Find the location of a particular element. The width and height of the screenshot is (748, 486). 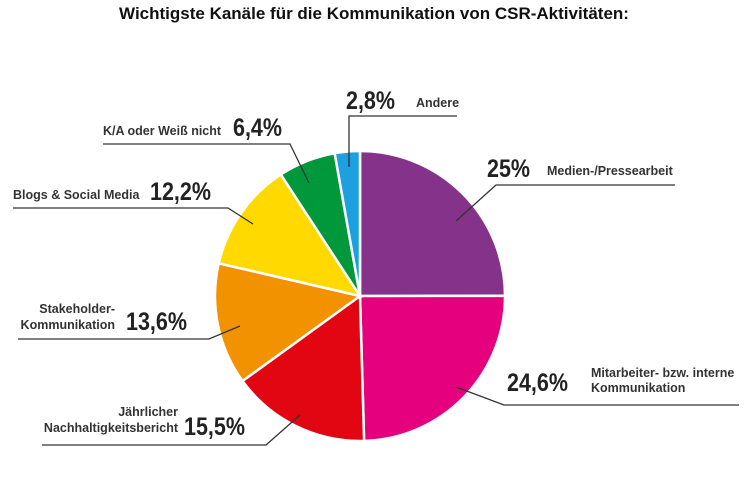

pie-slice-andere is located at coordinates (347, 223).